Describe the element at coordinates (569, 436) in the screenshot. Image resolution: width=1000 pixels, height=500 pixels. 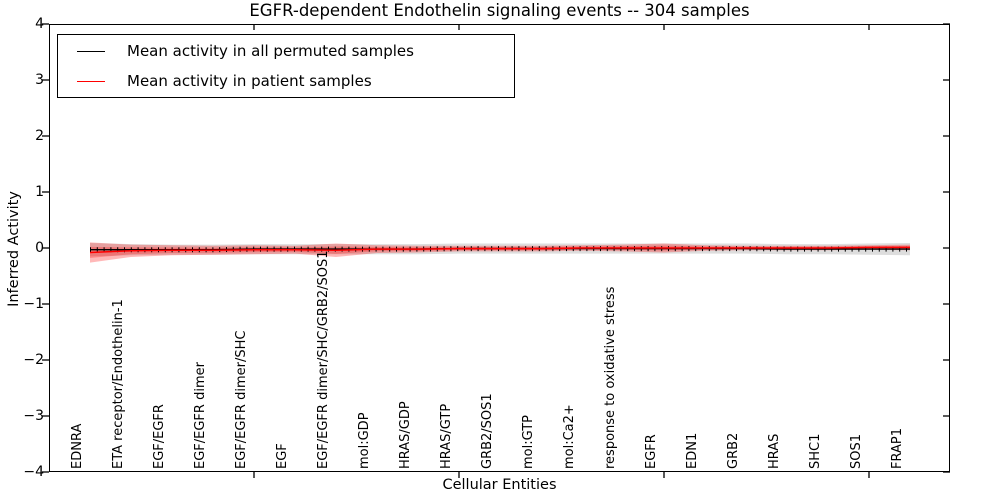
I see `x-tick-label: mol:Ca2+` at that location.